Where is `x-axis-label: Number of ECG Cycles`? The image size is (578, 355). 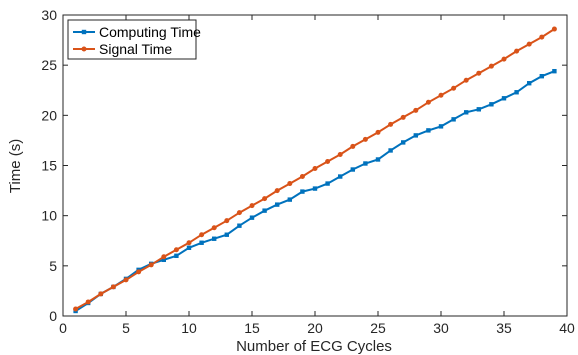
x-axis-label: Number of ECG Cycles is located at coordinates (314, 346).